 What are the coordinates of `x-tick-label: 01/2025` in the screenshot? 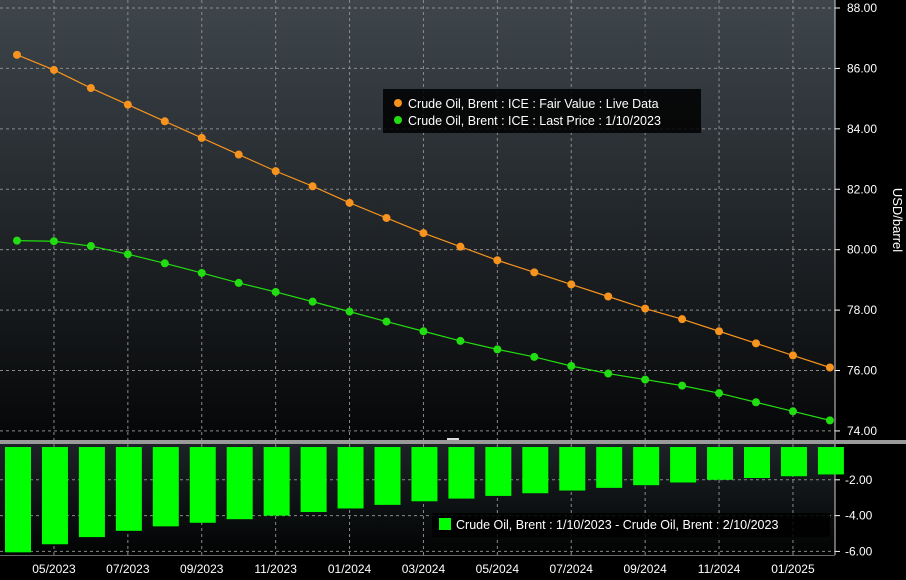 It's located at (793, 569).